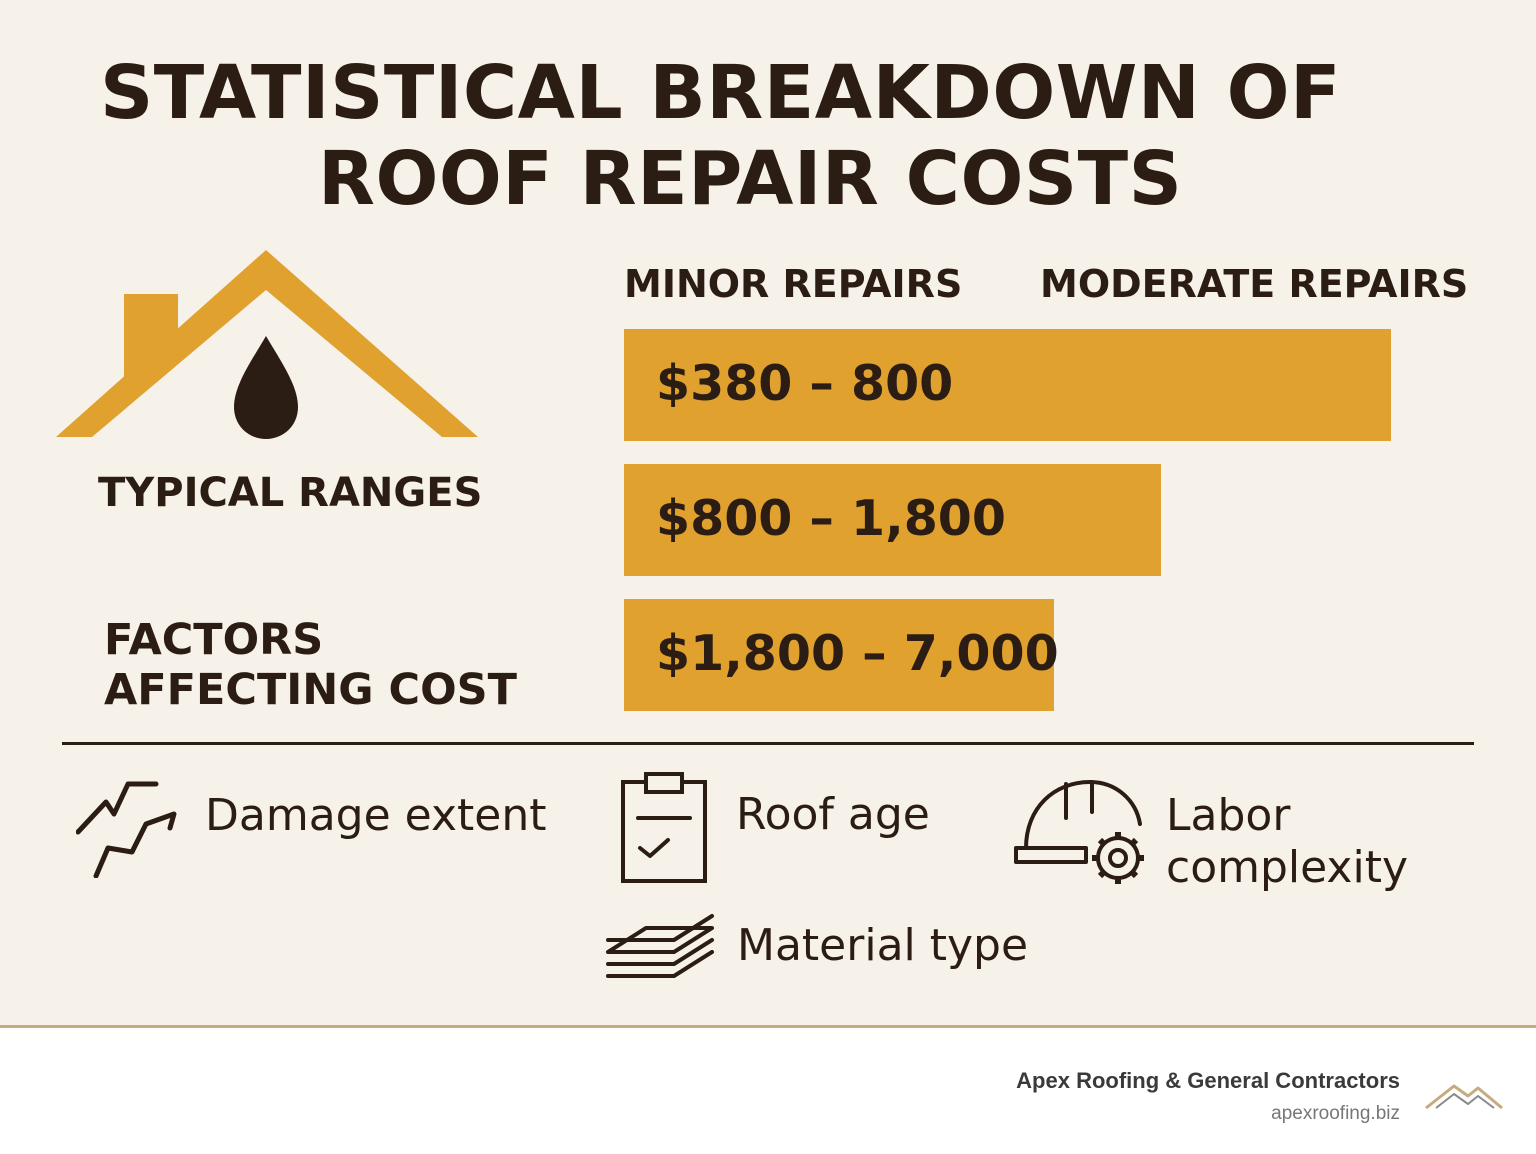 This screenshot has height=1154, width=1536. What do you see at coordinates (1335, 1113) in the screenshot?
I see `company-url: apexroofing.biz` at bounding box center [1335, 1113].